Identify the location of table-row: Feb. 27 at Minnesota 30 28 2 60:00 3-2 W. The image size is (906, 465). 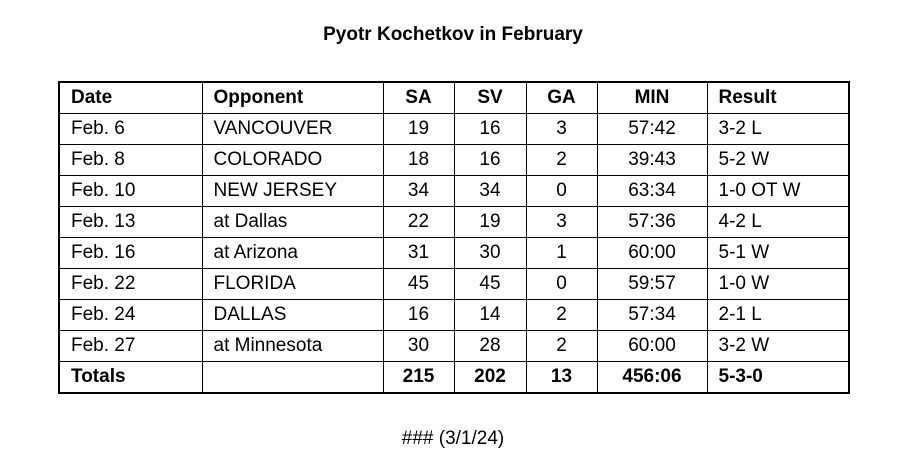
(454, 346).